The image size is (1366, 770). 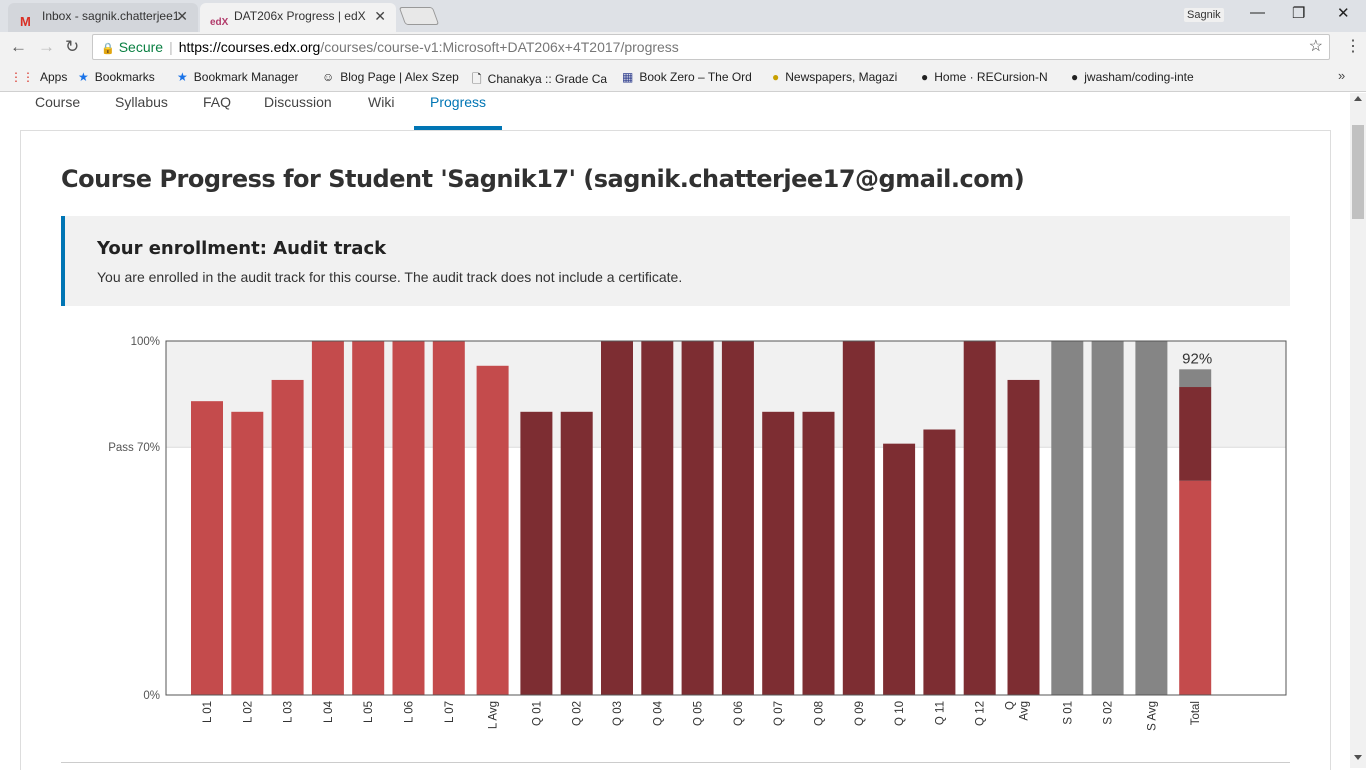 What do you see at coordinates (141, 102) in the screenshot?
I see `nav-syllabus: Syllabus` at bounding box center [141, 102].